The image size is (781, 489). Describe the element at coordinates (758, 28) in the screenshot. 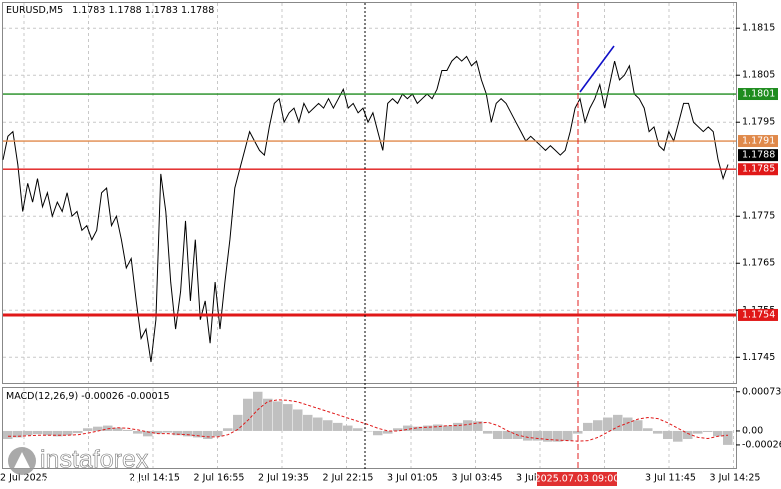

I see `y-tick-label: 1.1815` at that location.